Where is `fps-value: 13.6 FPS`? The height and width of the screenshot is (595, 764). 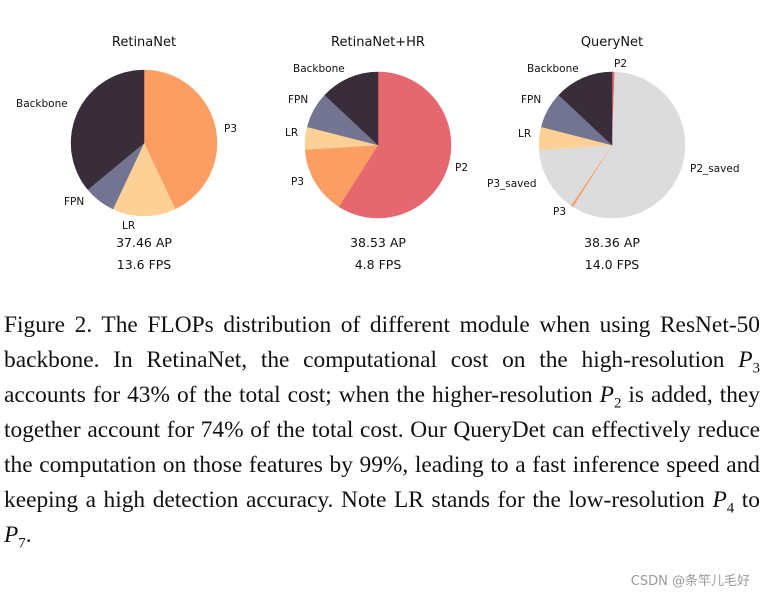 fps-value: 13.6 FPS is located at coordinates (144, 264).